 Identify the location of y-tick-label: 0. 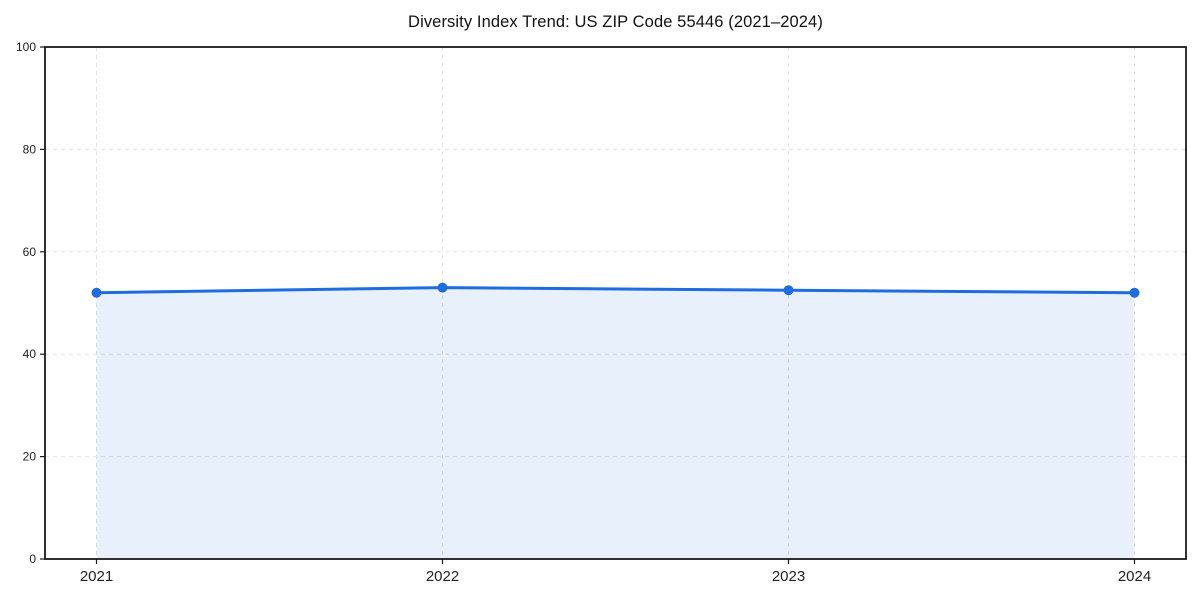
(32, 559).